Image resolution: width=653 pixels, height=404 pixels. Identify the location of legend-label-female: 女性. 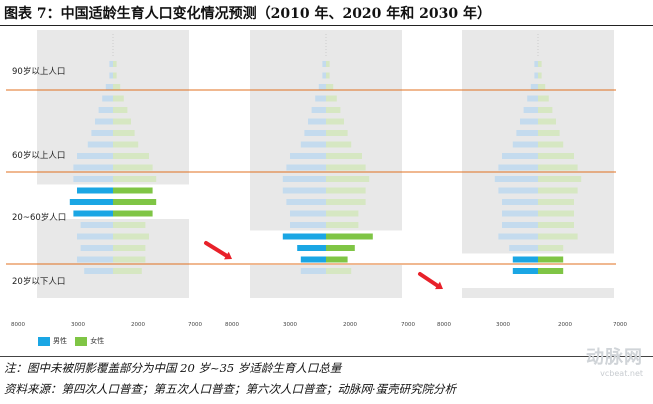
(97, 341).